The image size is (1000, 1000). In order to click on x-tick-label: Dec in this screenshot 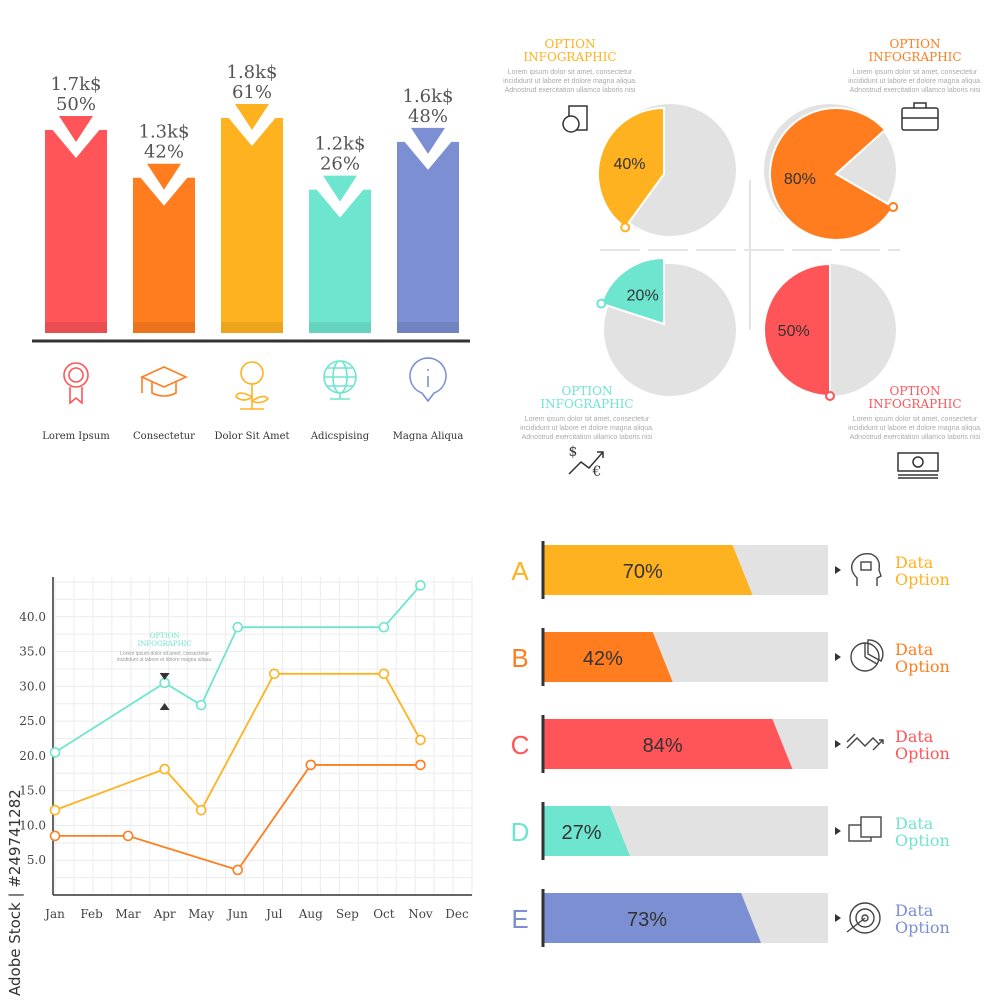, I will do `click(457, 914)`.